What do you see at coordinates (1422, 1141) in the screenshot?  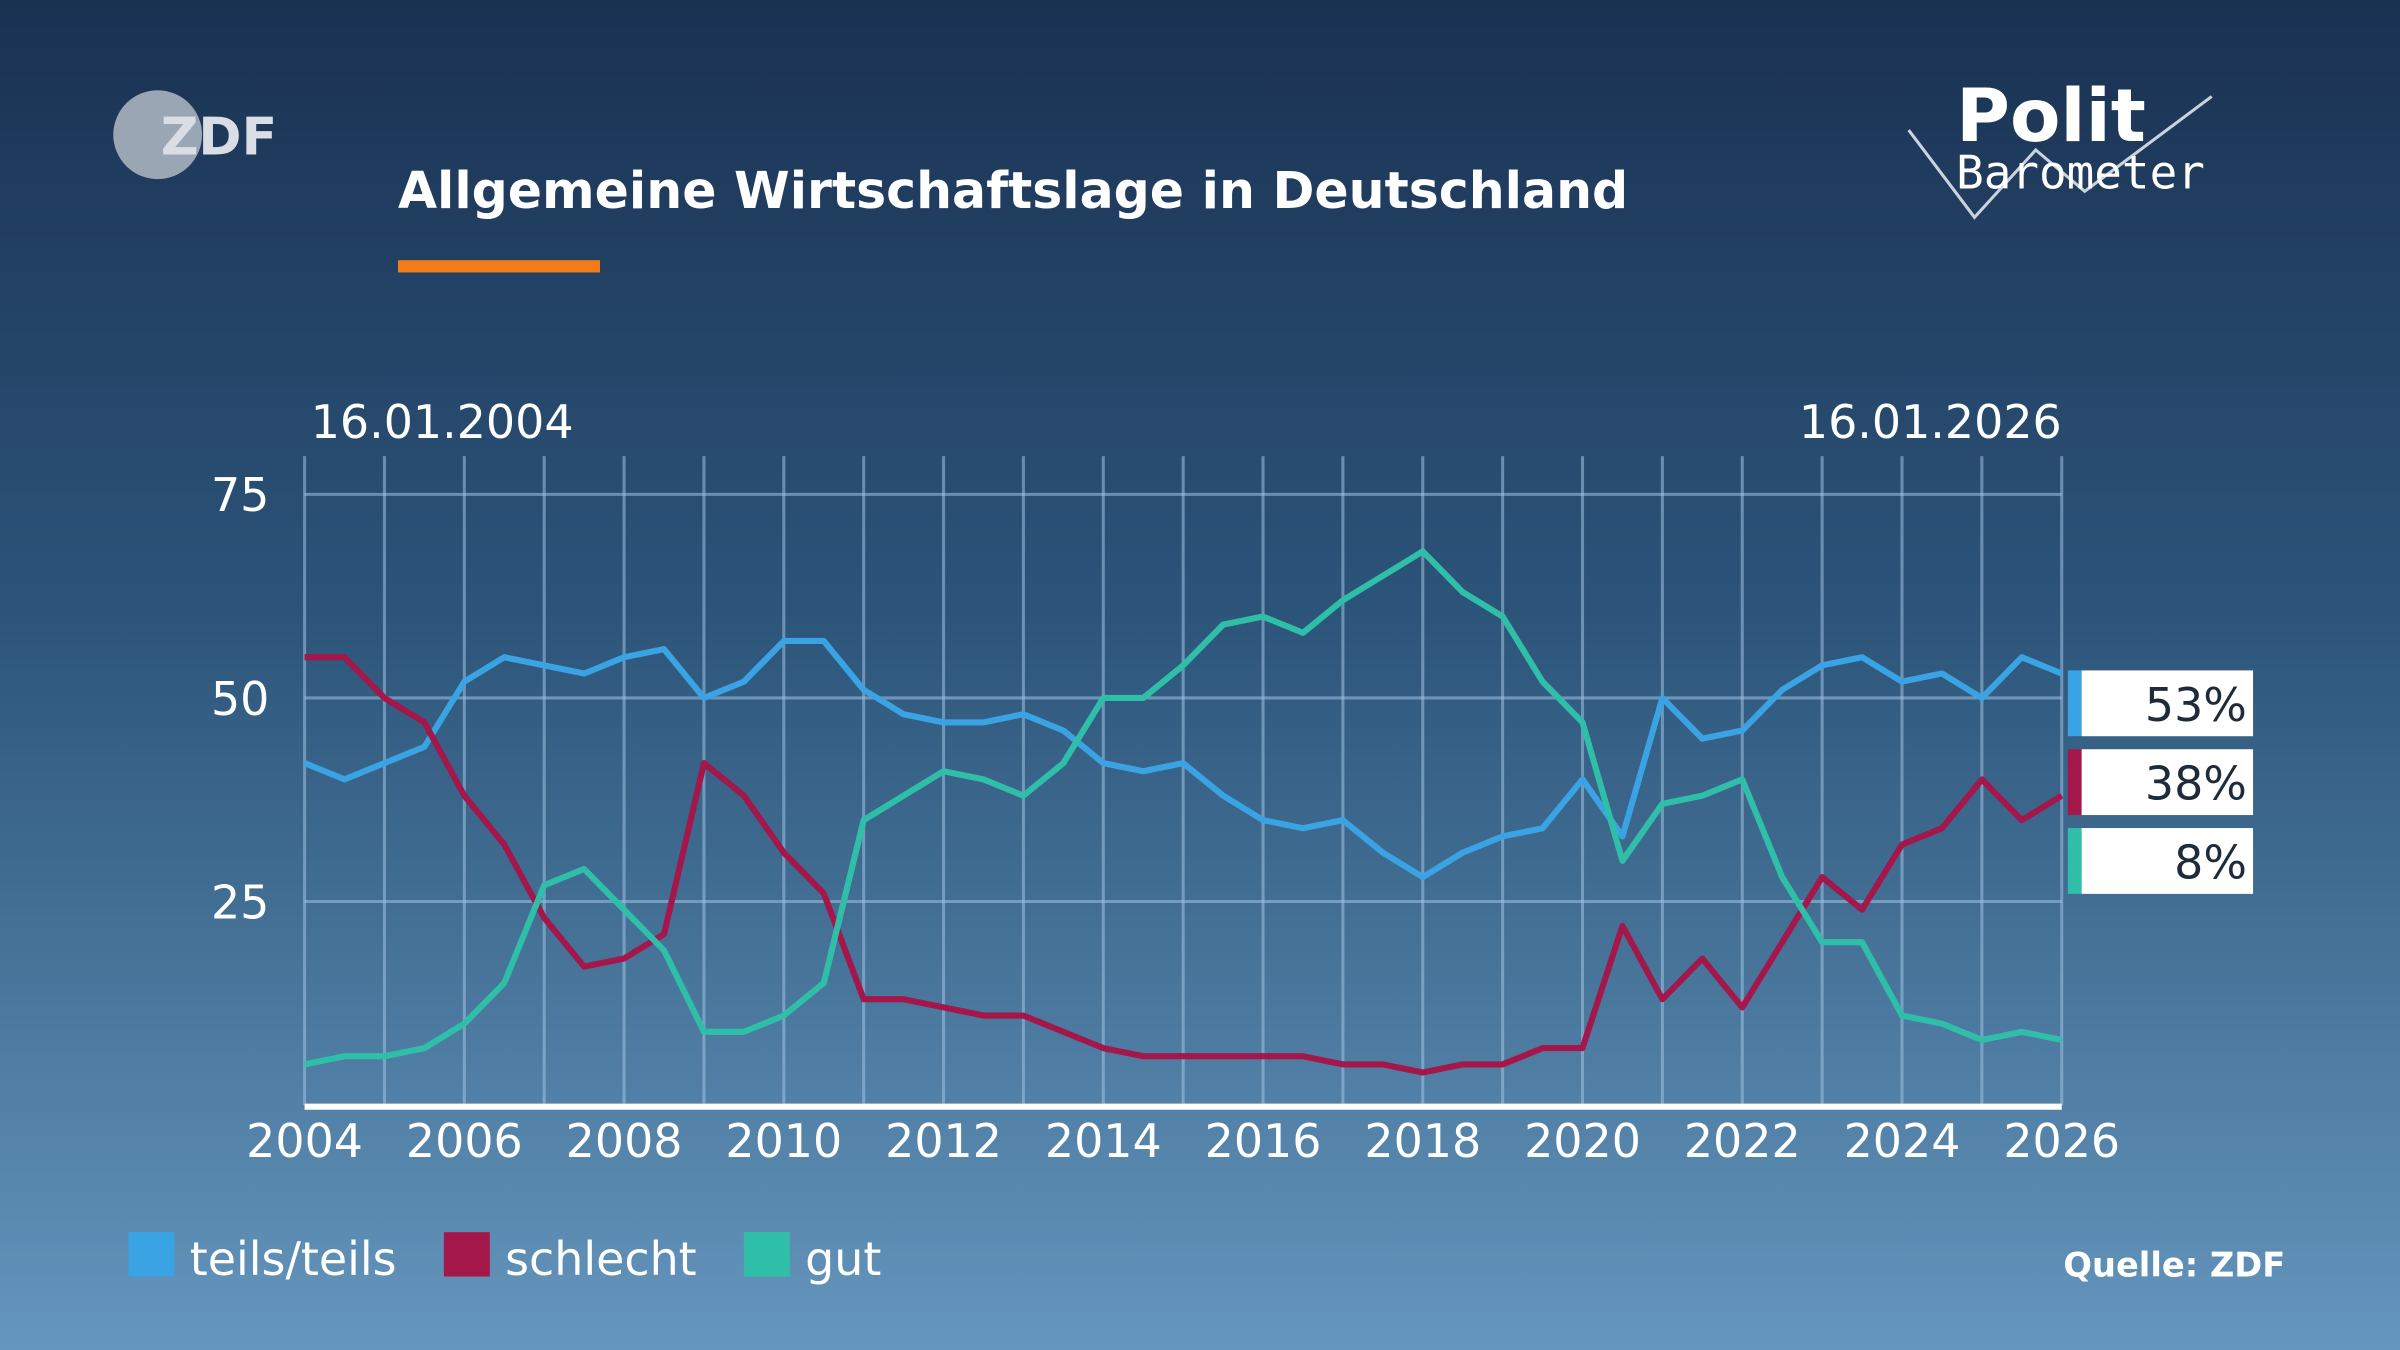 I see `x-tick-label: 2018` at bounding box center [1422, 1141].